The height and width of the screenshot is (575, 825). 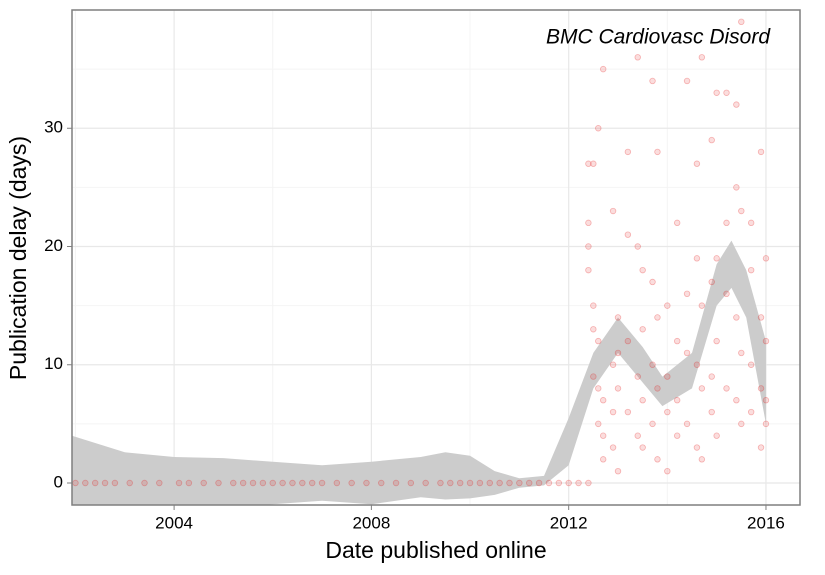 What do you see at coordinates (371, 522) in the screenshot?
I see `x-tick-label: 2008` at bounding box center [371, 522].